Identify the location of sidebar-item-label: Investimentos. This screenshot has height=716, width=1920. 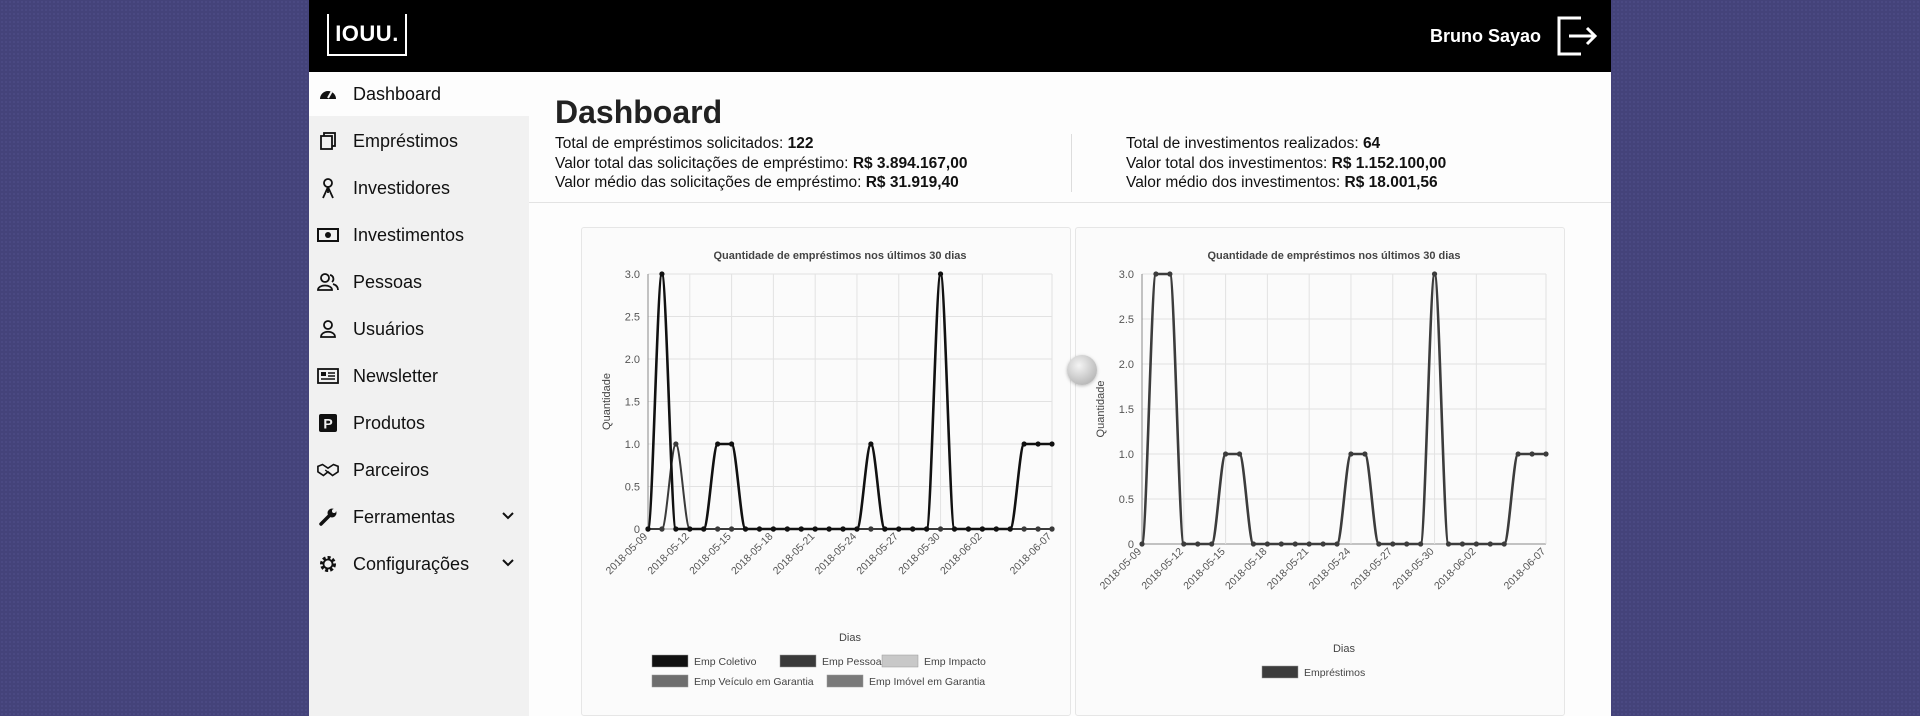
(409, 234).